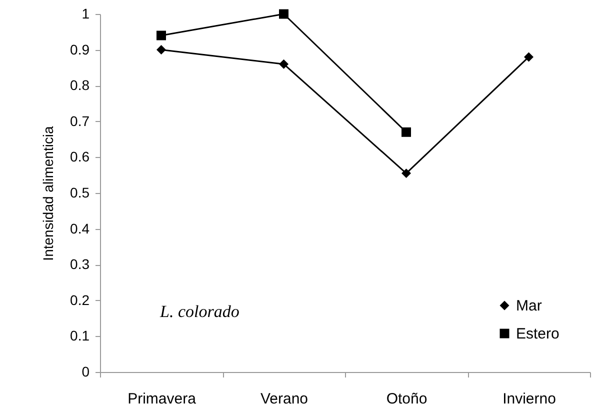 This screenshot has width=601, height=418. Describe the element at coordinates (284, 399) in the screenshot. I see `x-tick-label: Verano` at that location.